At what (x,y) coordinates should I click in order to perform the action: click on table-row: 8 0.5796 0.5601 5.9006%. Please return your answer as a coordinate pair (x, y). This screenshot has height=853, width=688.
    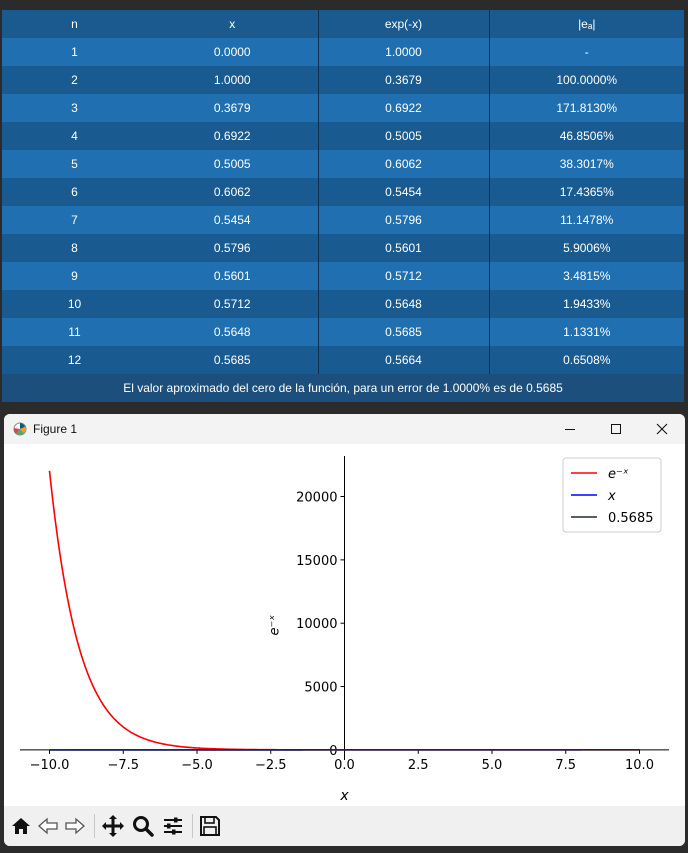
    Looking at the image, I should click on (343, 248).